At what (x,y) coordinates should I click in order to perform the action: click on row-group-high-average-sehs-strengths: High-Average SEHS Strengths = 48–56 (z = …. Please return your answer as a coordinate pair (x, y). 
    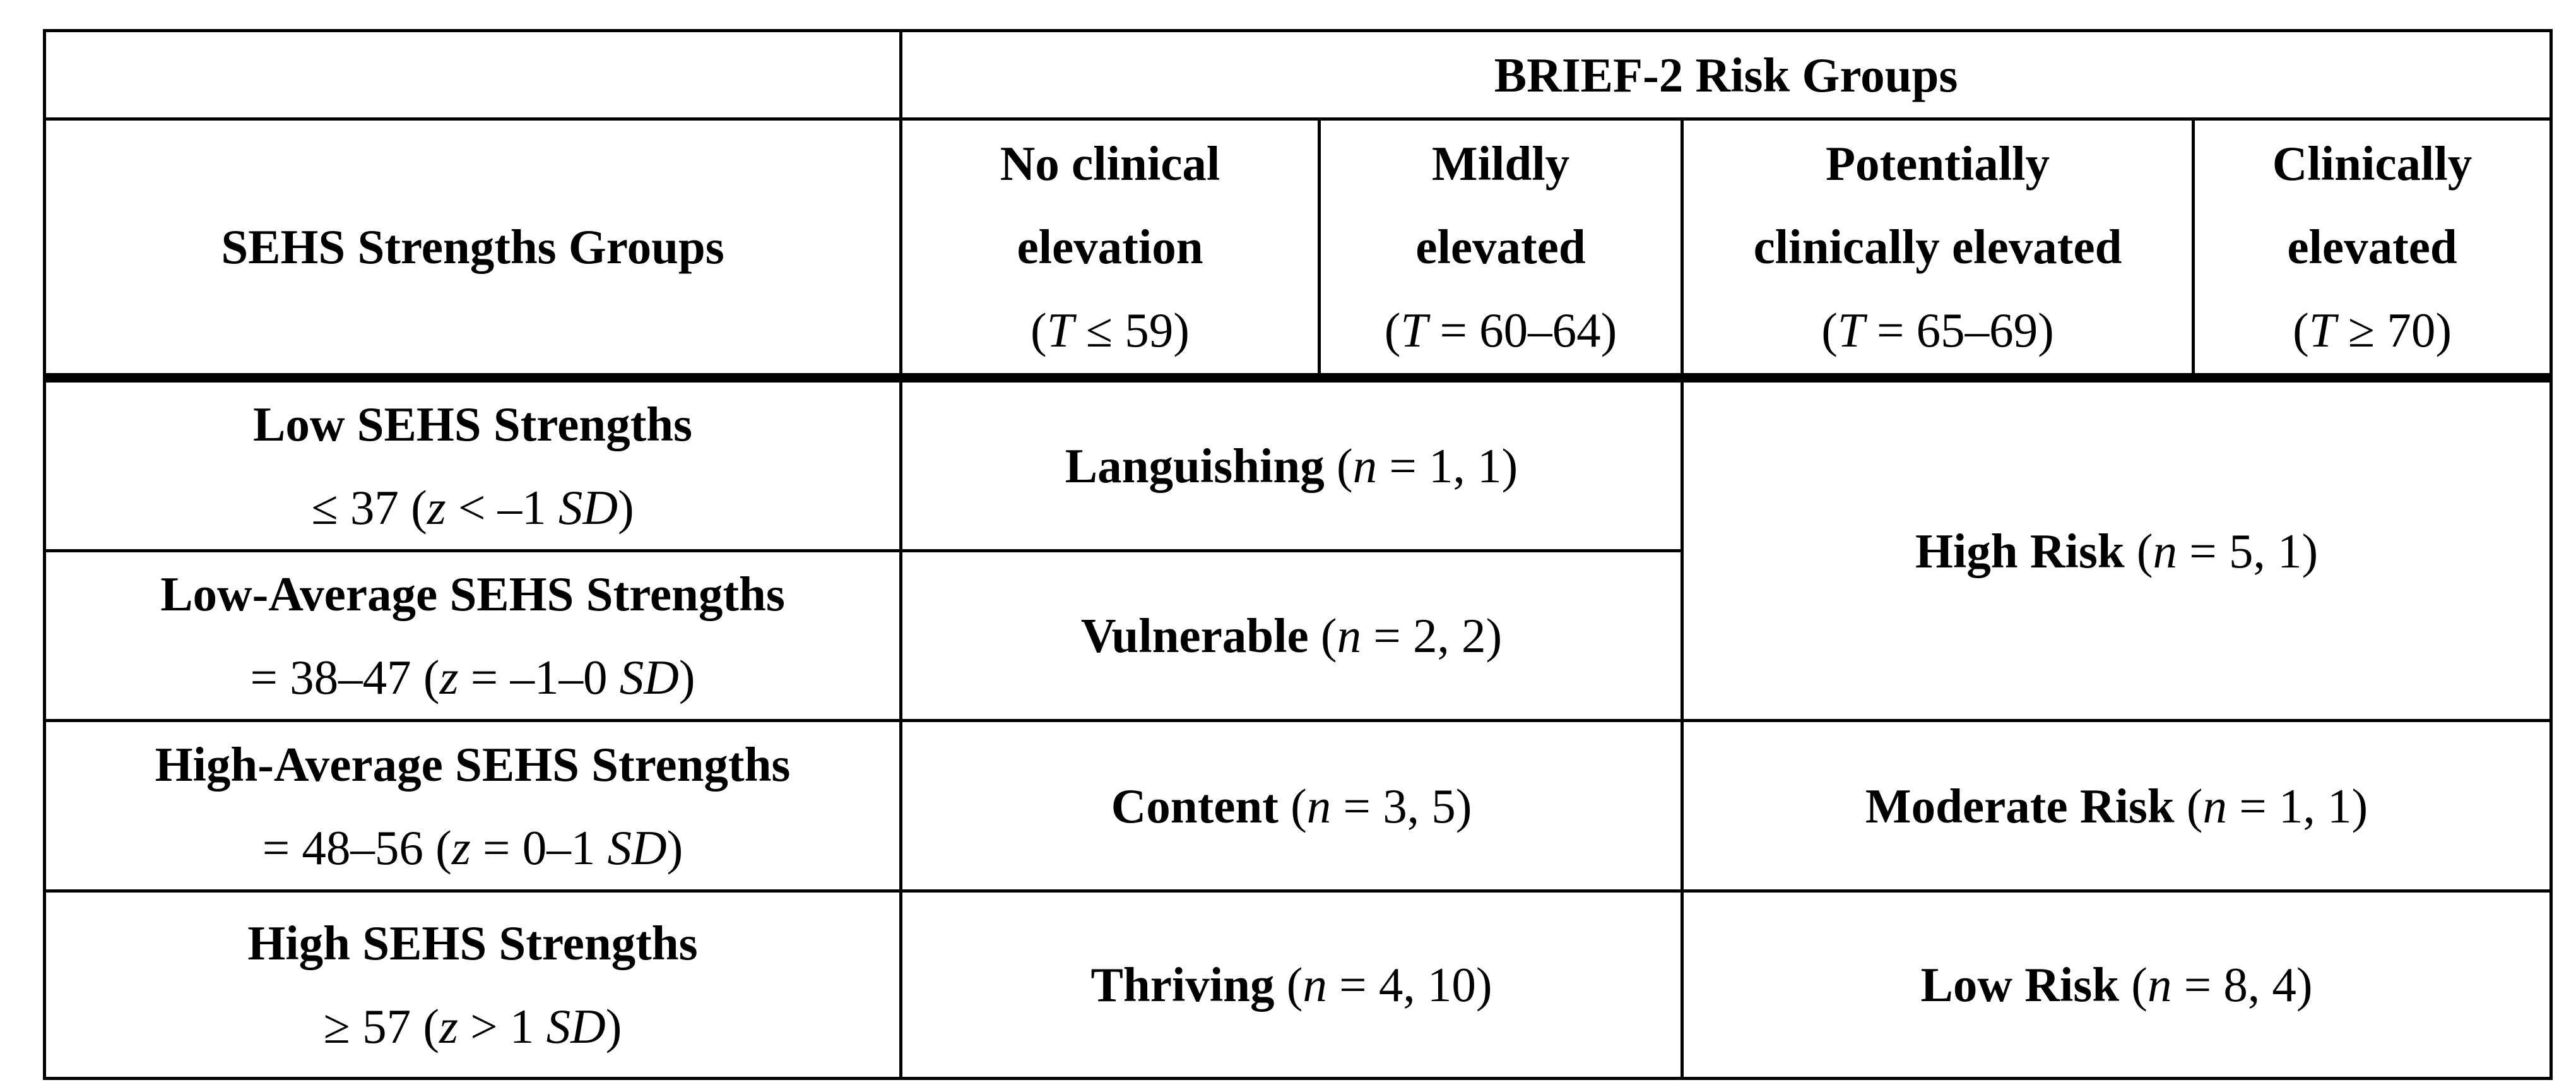
    Looking at the image, I should click on (473, 806).